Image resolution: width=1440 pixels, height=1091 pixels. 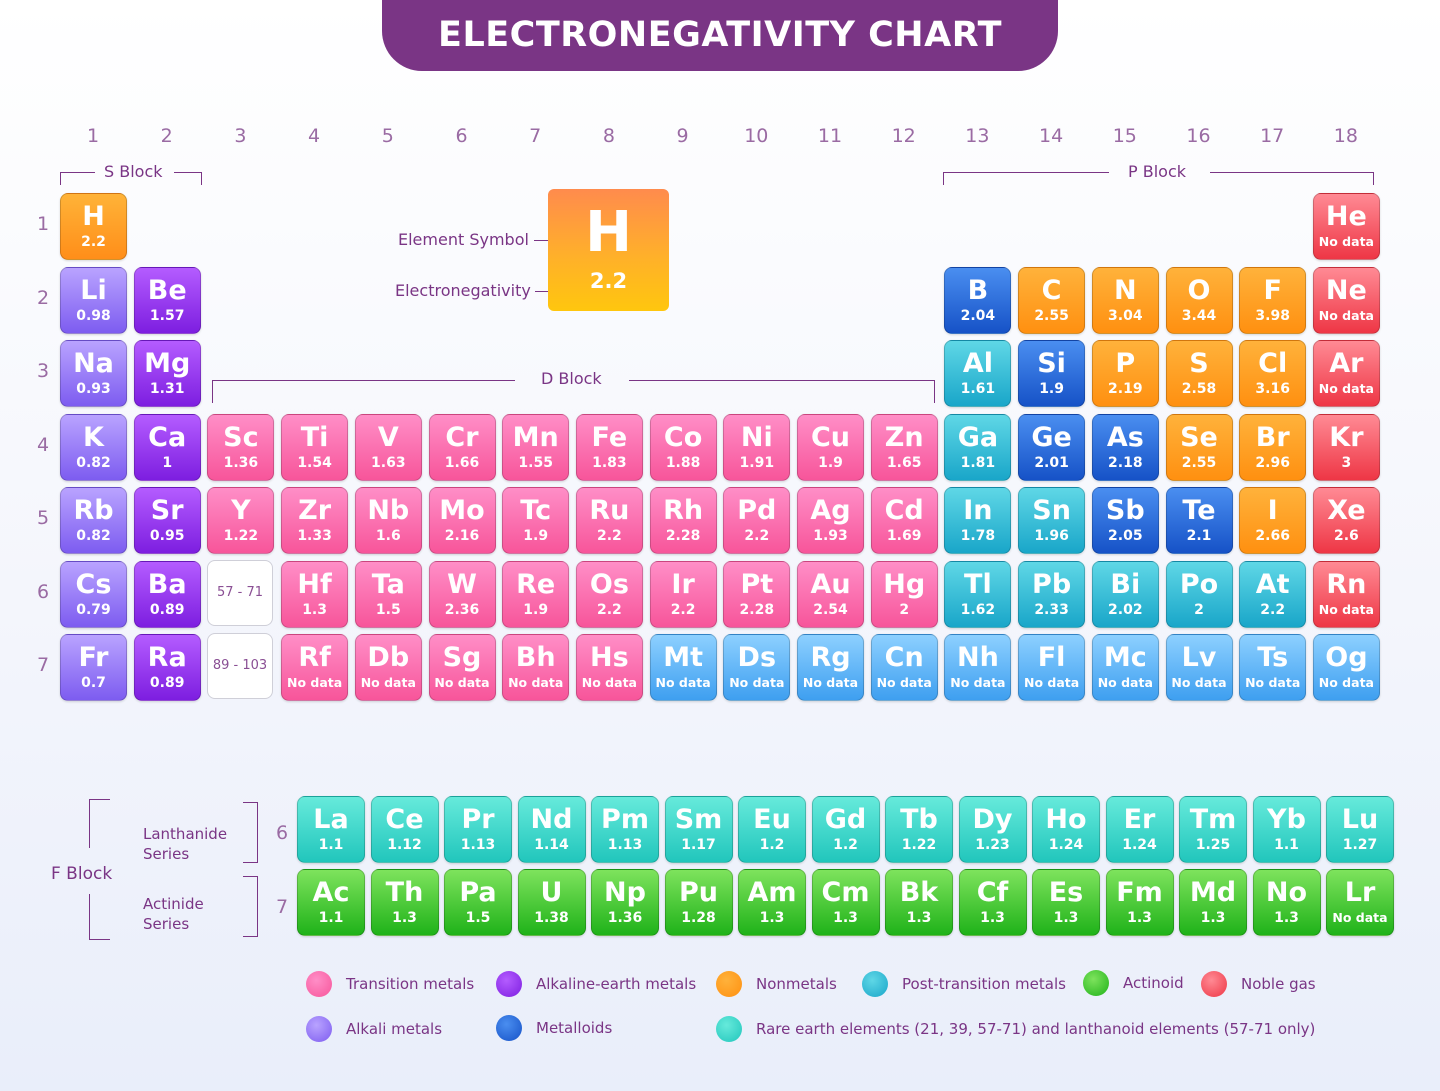 I want to click on s-block-bracket-left, so click(x=77, y=178).